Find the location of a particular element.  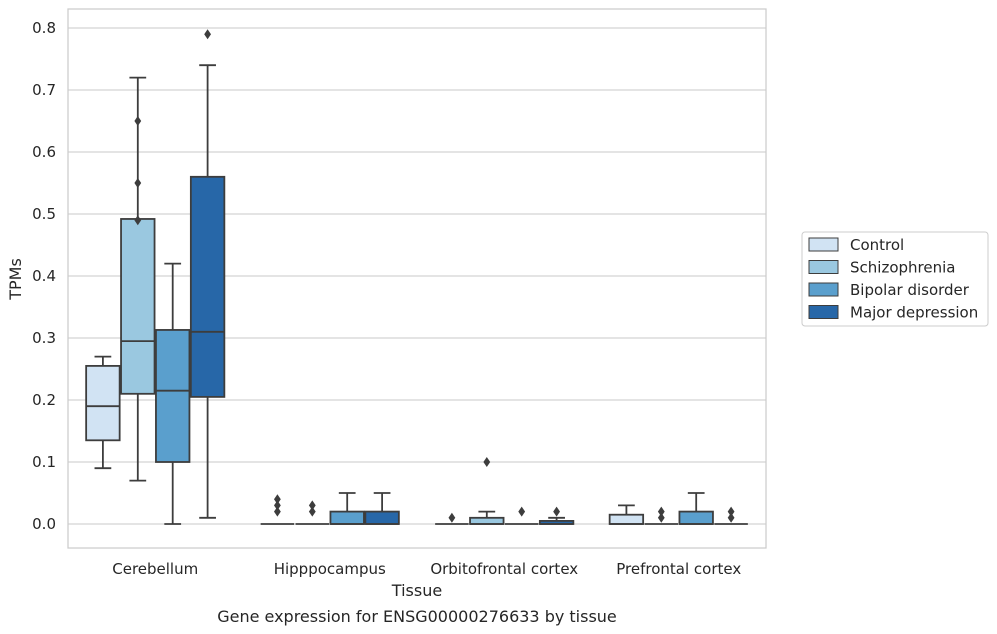

x-tick-label: Orbitofrontal cortex is located at coordinates (504, 569).